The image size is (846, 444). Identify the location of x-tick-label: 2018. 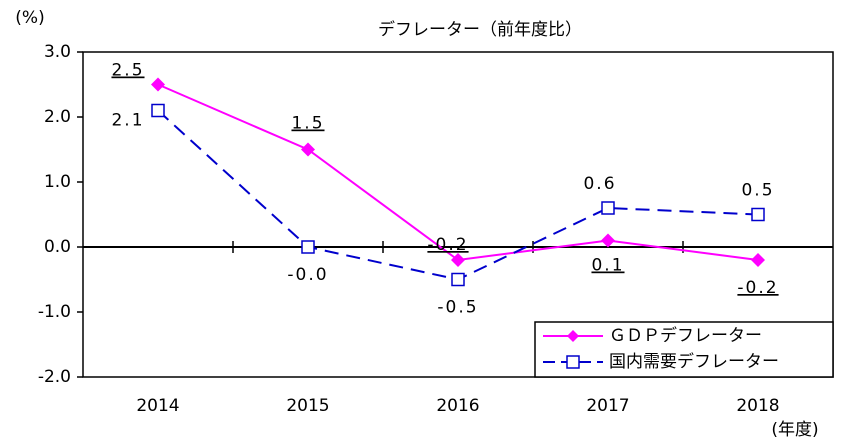
(757, 406).